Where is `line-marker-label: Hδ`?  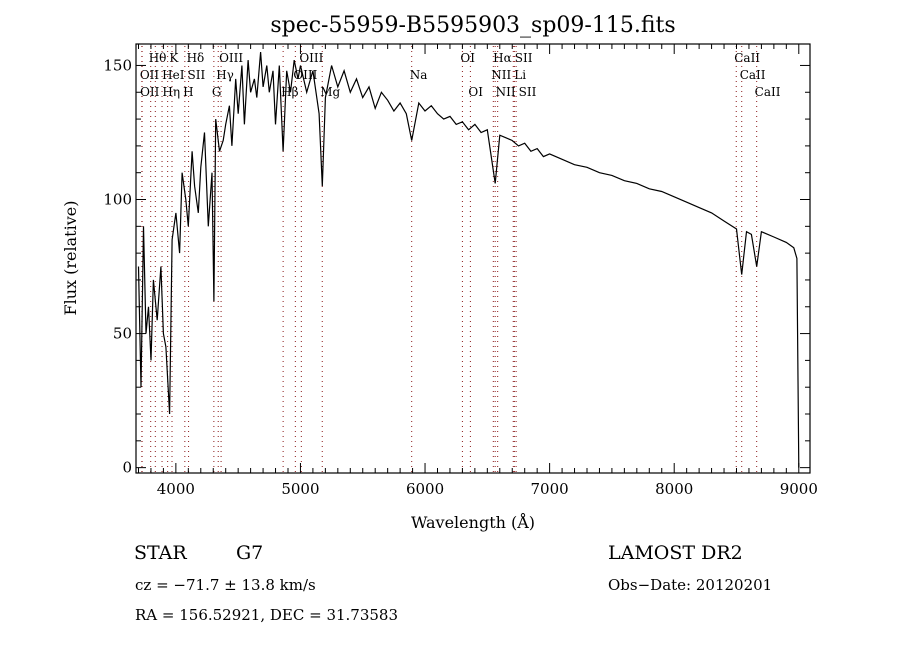 line-marker-label: Hδ is located at coordinates (196, 58).